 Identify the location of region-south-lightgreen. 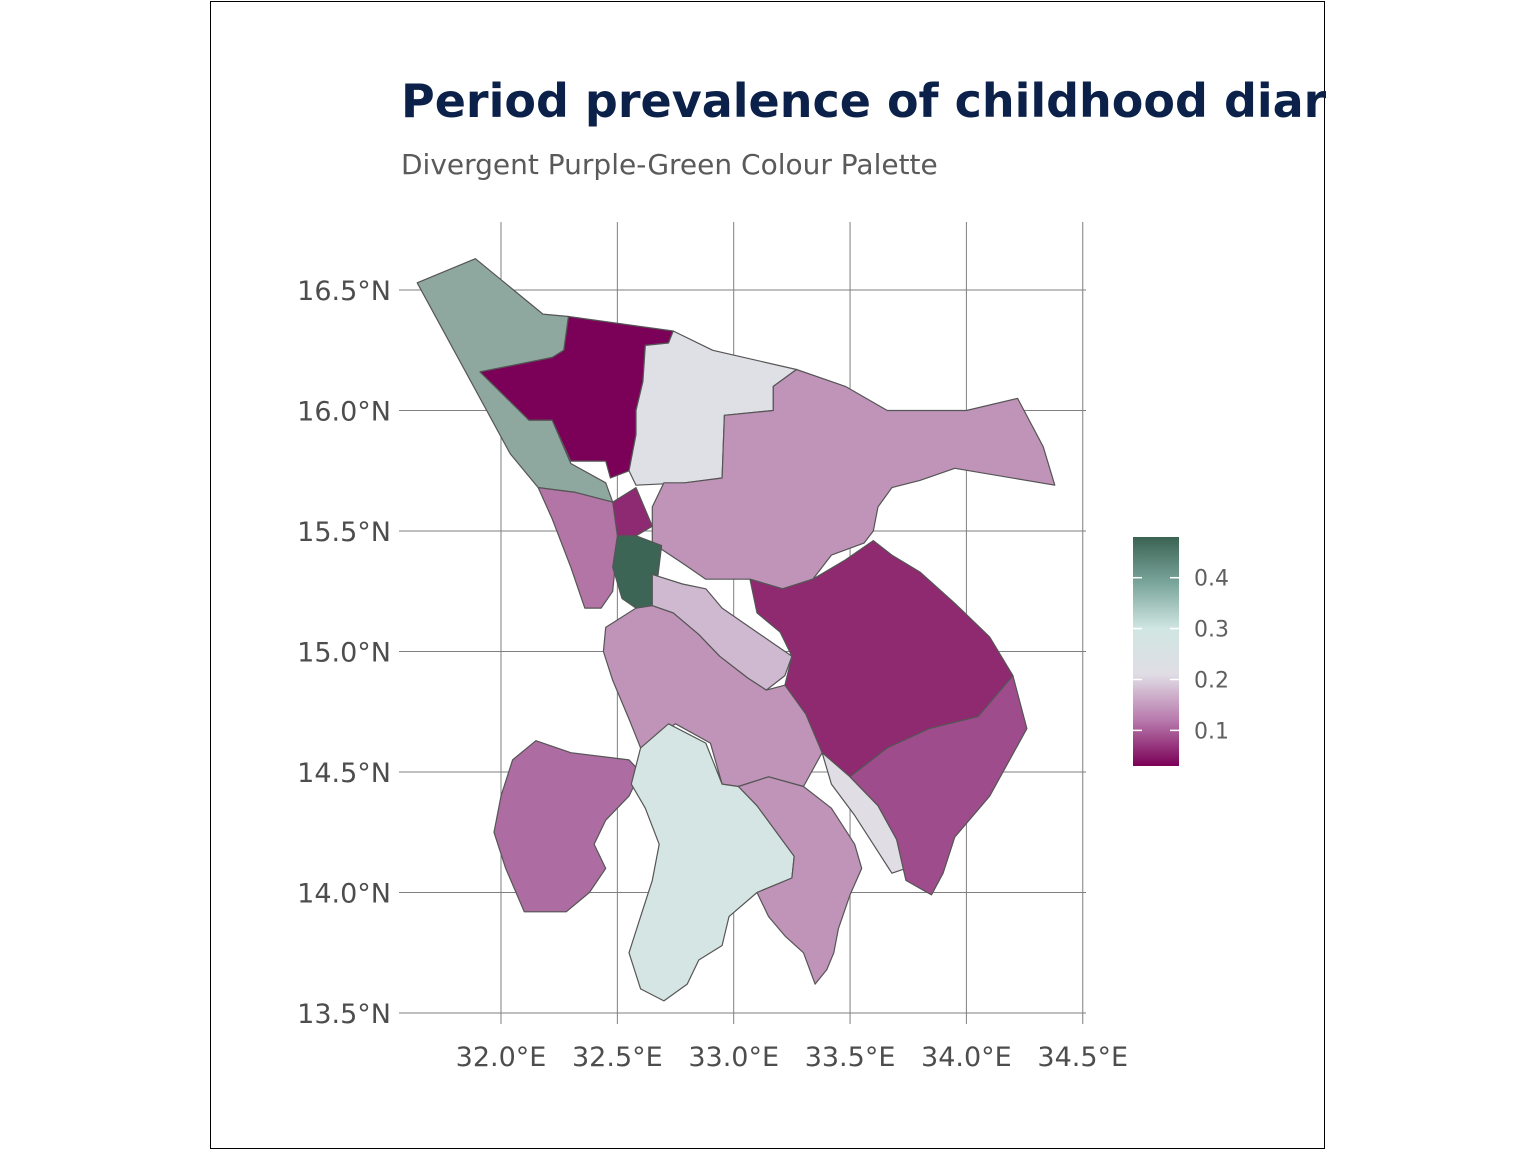
(711, 862).